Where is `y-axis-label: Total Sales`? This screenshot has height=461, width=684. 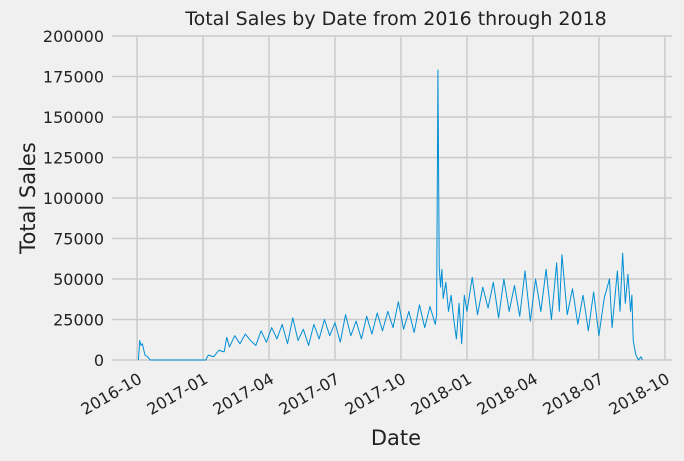
y-axis-label: Total Sales is located at coordinates (28, 198).